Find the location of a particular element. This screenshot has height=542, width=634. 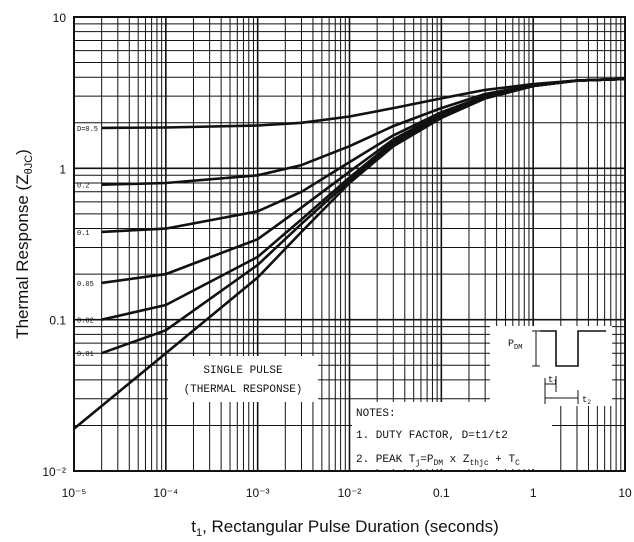

x-tick-label: 10⁻² is located at coordinates (350, 493).